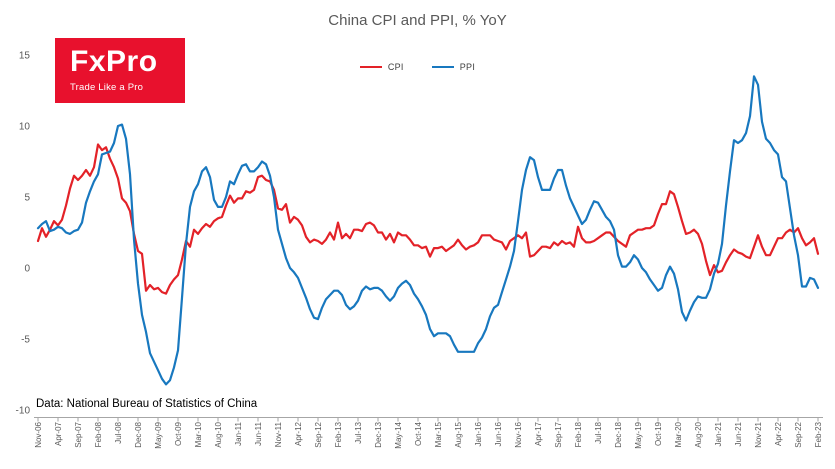 This screenshot has height=469, width=835. Describe the element at coordinates (27, 198) in the screenshot. I see `y-axis-tick-label: 5` at that location.